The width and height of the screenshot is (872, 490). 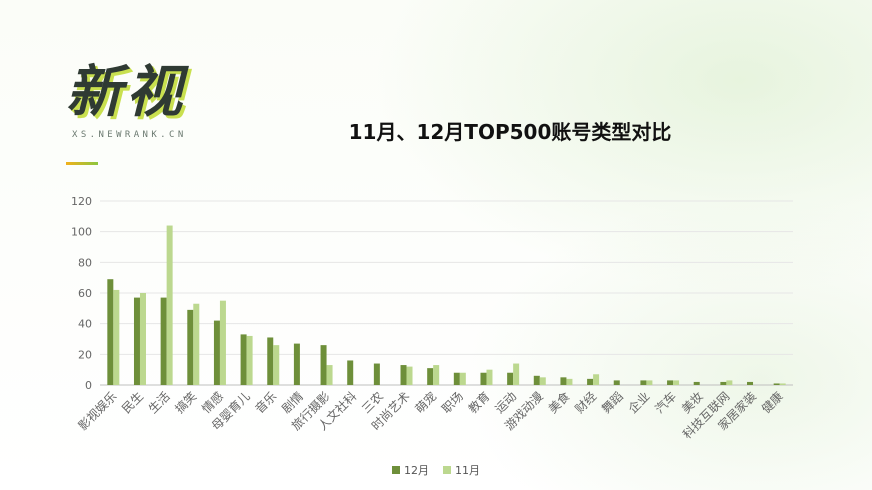 What do you see at coordinates (85, 293) in the screenshot?
I see `y-tick-label: 60` at bounding box center [85, 293].